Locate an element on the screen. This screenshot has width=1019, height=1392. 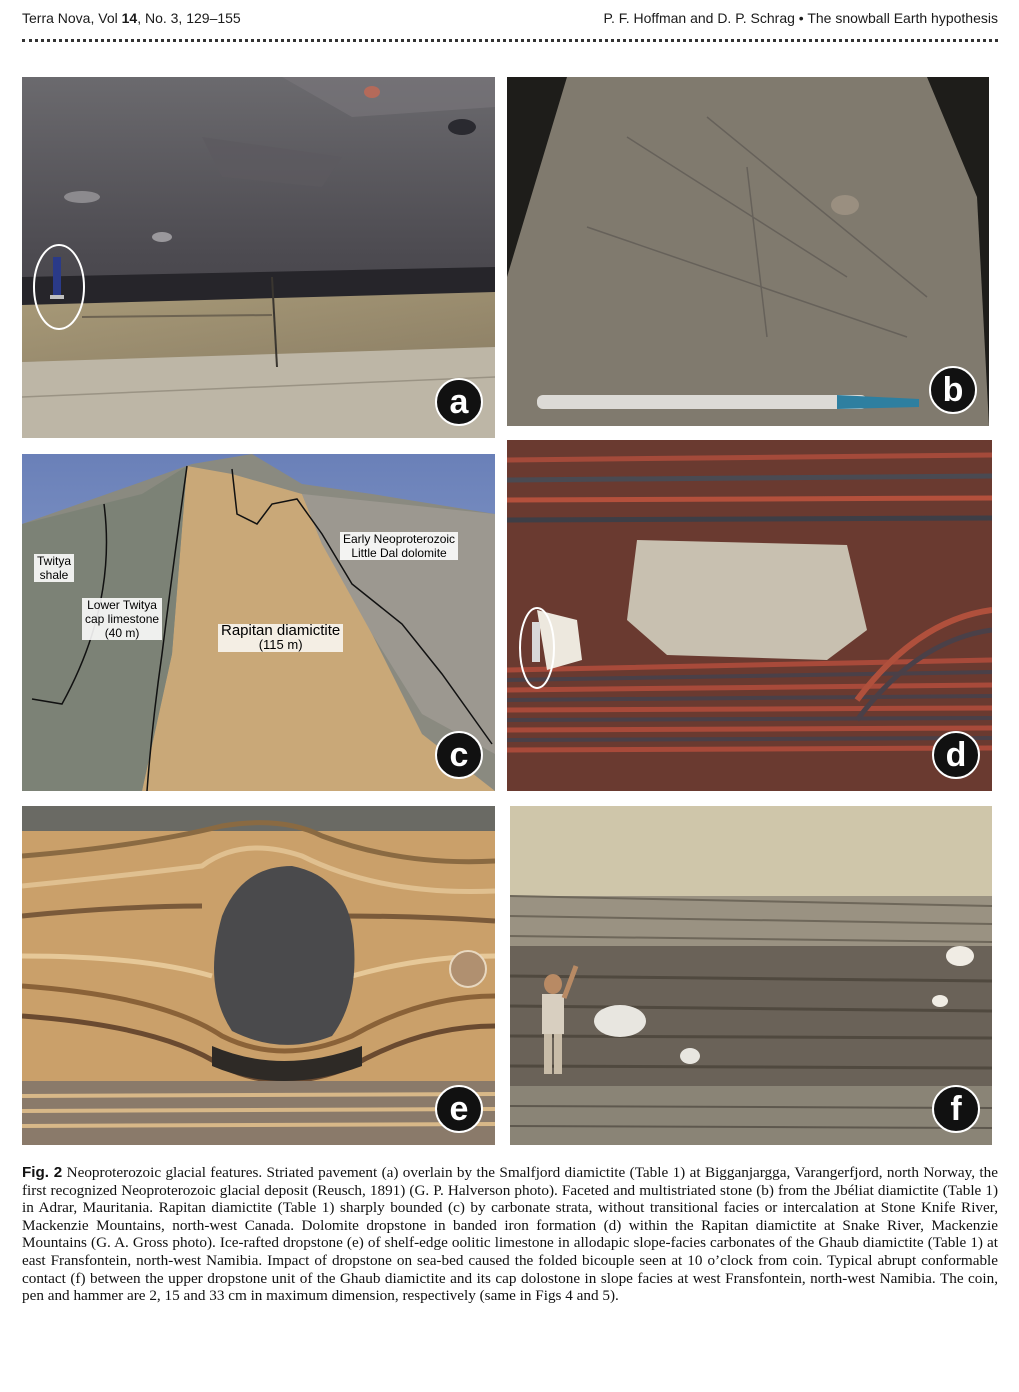
panel-a-photo: a is located at coordinates (258, 257).